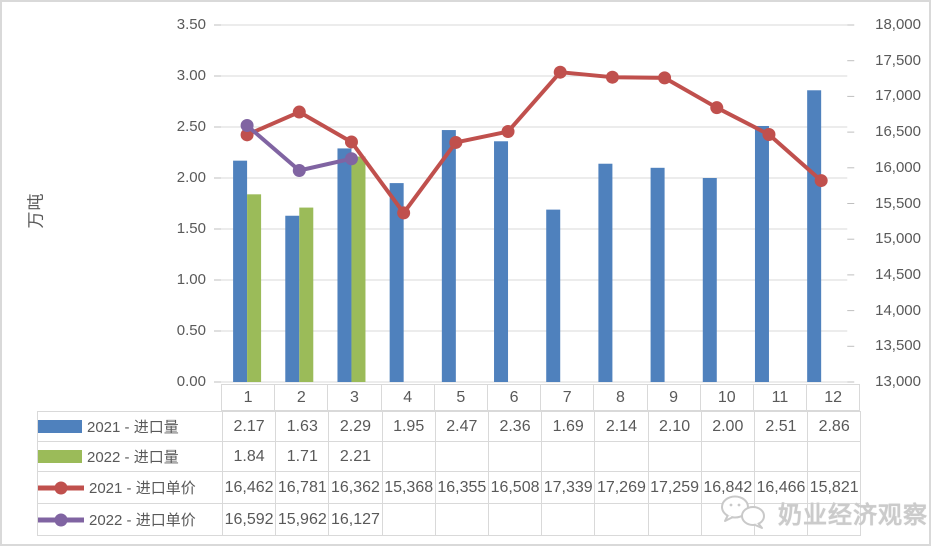 The image size is (931, 546). Describe the element at coordinates (898, 346) in the screenshot. I see `right-axis-tick: 13,500` at that location.